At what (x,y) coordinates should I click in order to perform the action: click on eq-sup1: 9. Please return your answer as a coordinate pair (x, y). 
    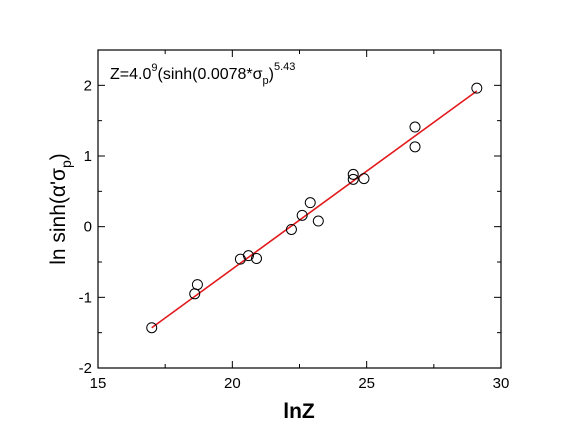
    Looking at the image, I should click on (154, 68).